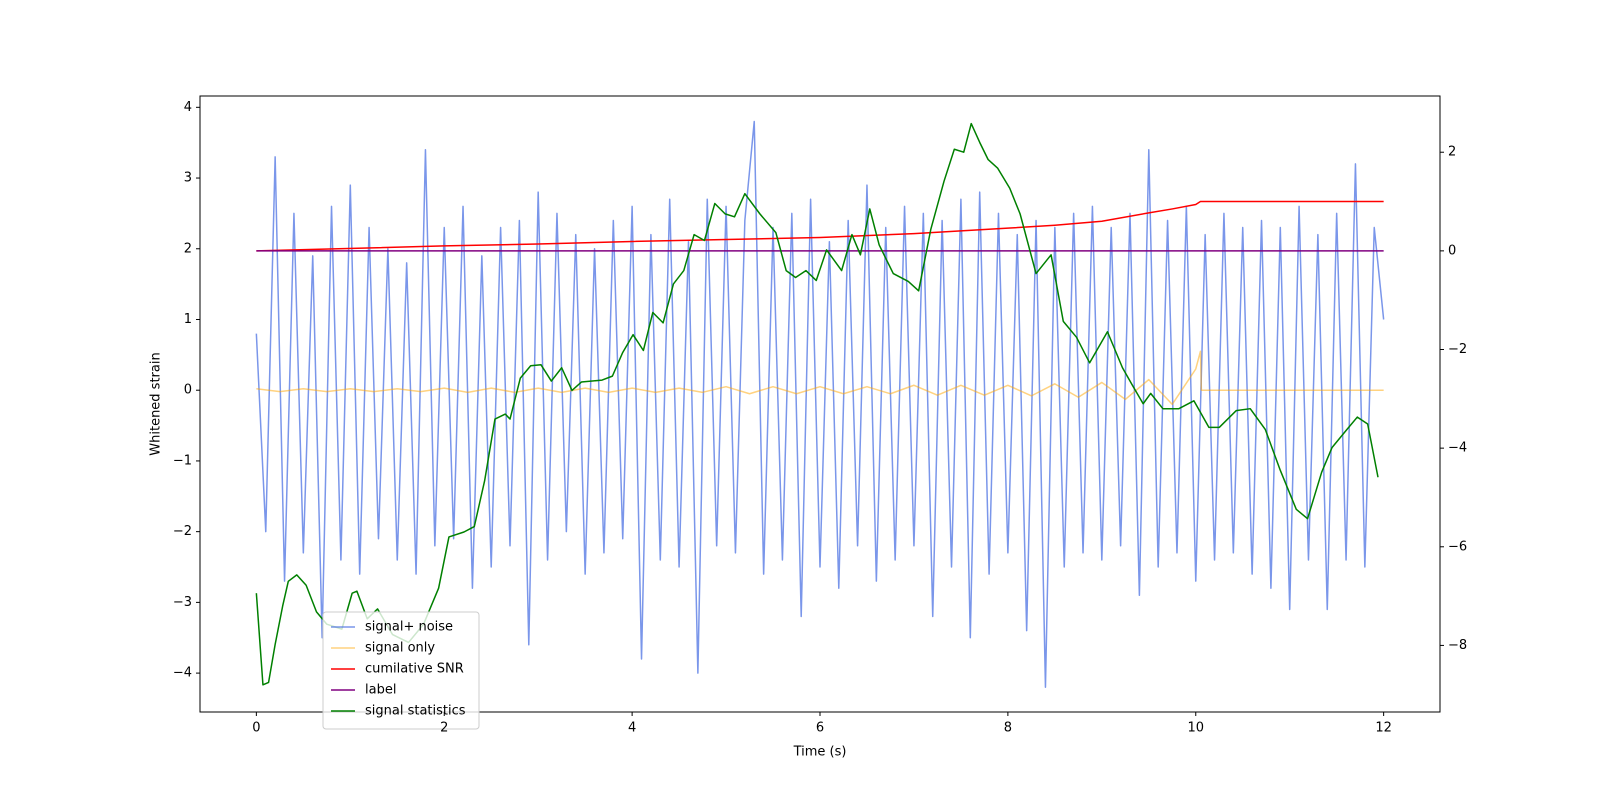 This screenshot has height=804, width=1600. What do you see at coordinates (1383, 728) in the screenshot?
I see `x-tick-label: 12` at bounding box center [1383, 728].